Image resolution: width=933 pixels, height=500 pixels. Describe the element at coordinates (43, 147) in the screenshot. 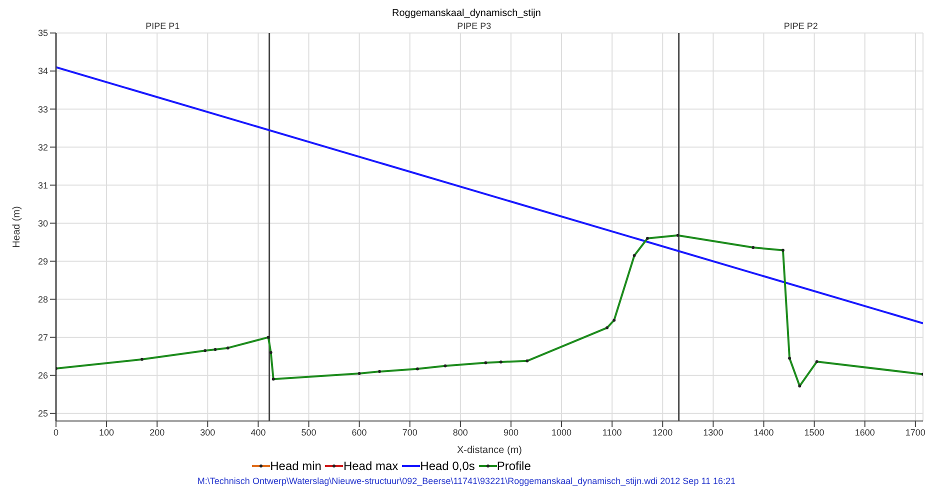

I see `y-tick-label: 32` at that location.